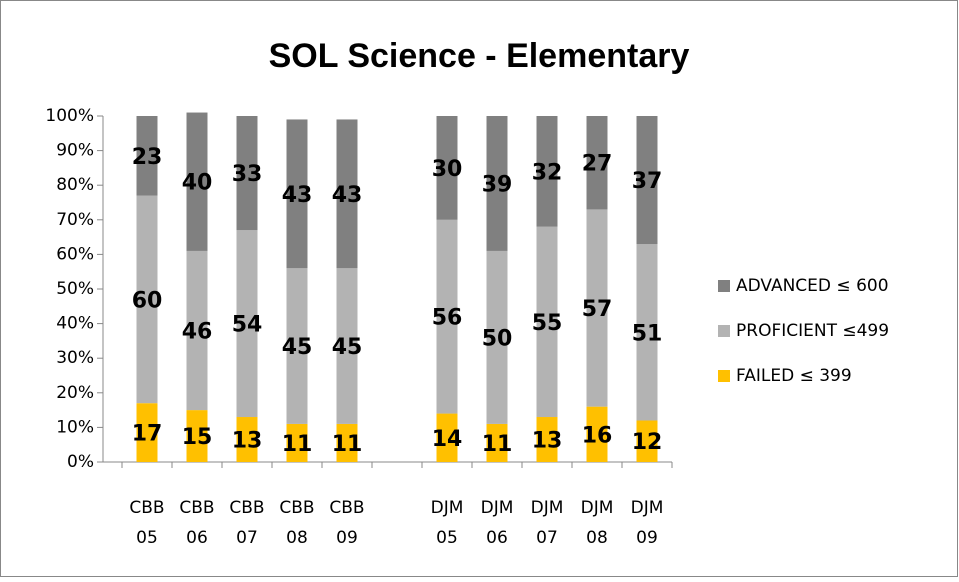 The image size is (959, 582). I want to click on data-label: 14, so click(447, 439).